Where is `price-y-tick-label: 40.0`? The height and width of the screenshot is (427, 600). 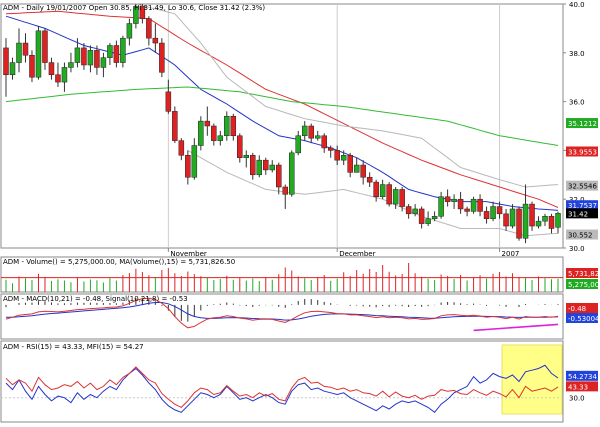 price-y-tick-label: 40.0 is located at coordinates (577, 5).